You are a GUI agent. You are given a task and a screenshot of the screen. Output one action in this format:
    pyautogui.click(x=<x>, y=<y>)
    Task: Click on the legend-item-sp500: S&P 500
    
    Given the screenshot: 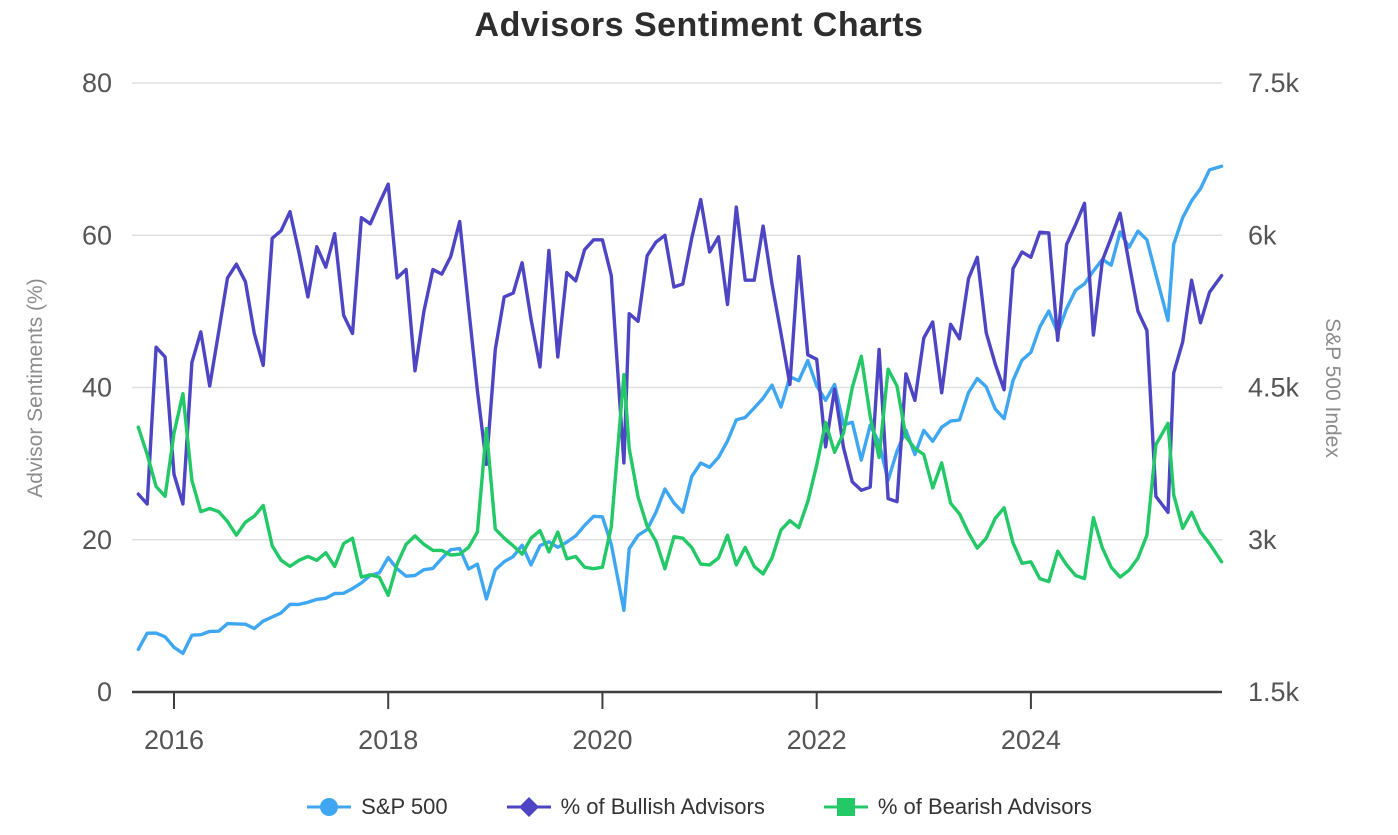 What is the action you would take?
    pyautogui.click(x=377, y=807)
    